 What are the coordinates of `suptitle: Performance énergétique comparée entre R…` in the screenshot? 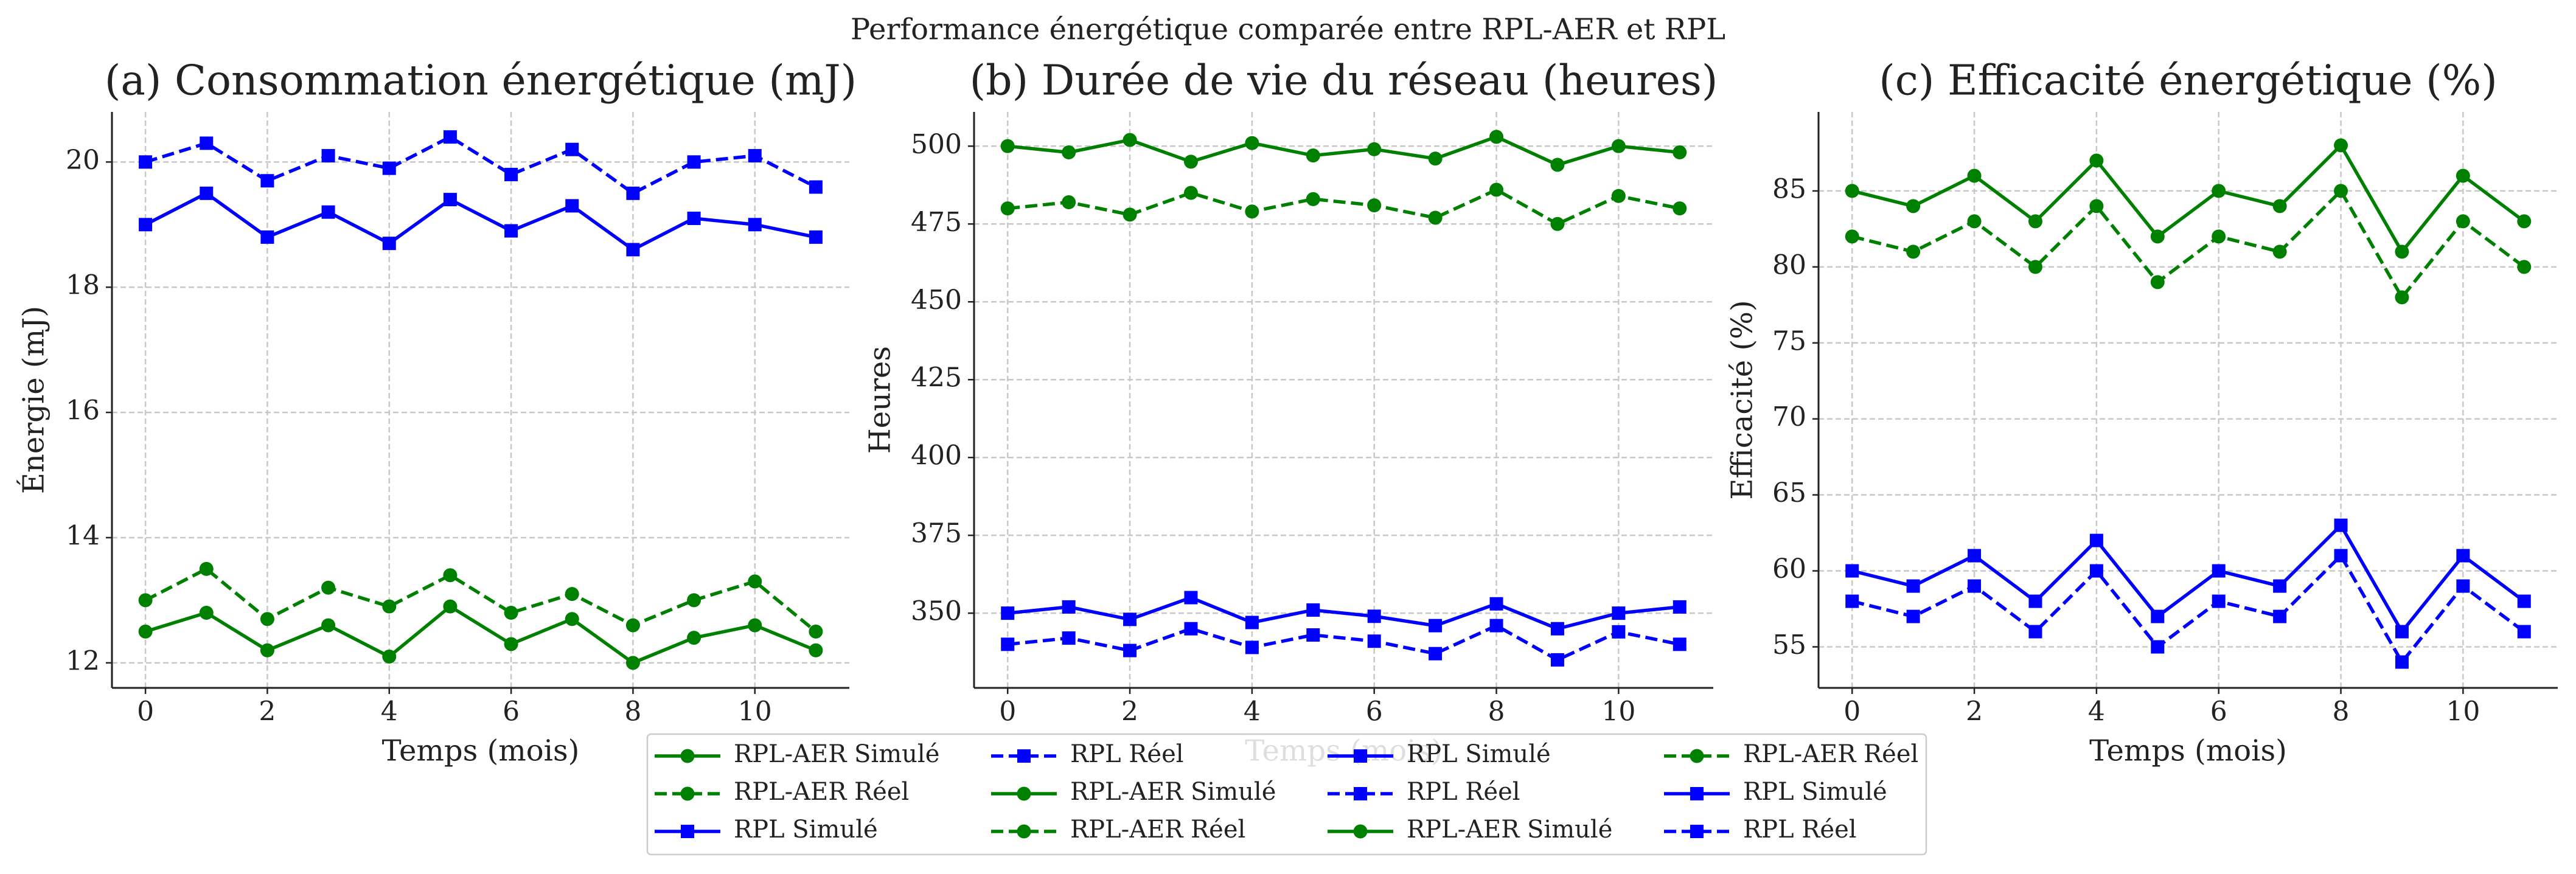 It's located at (1288, 30).